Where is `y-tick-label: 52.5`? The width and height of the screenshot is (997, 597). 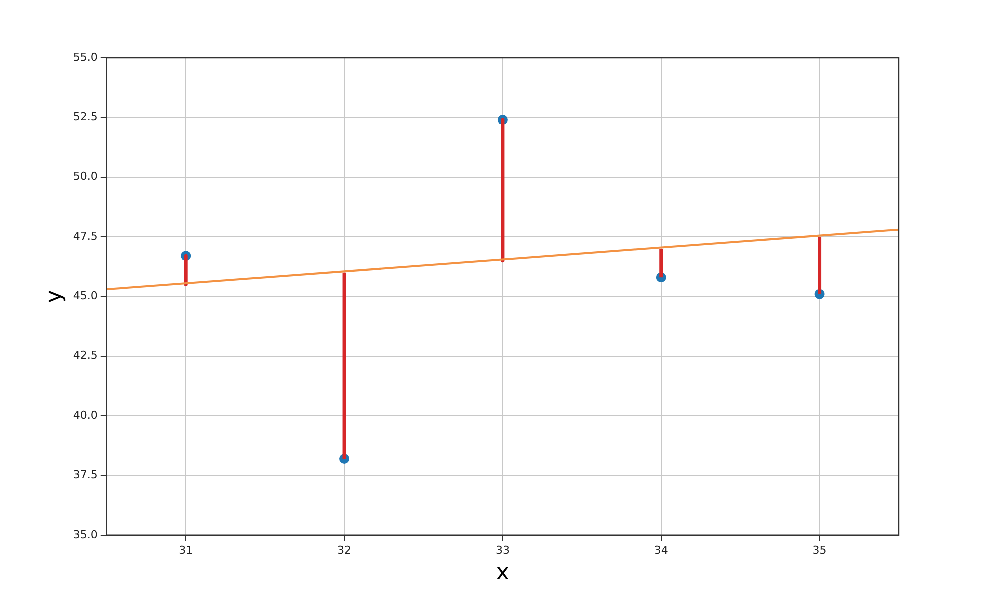
y-tick-label: 52.5 is located at coordinates (85, 117).